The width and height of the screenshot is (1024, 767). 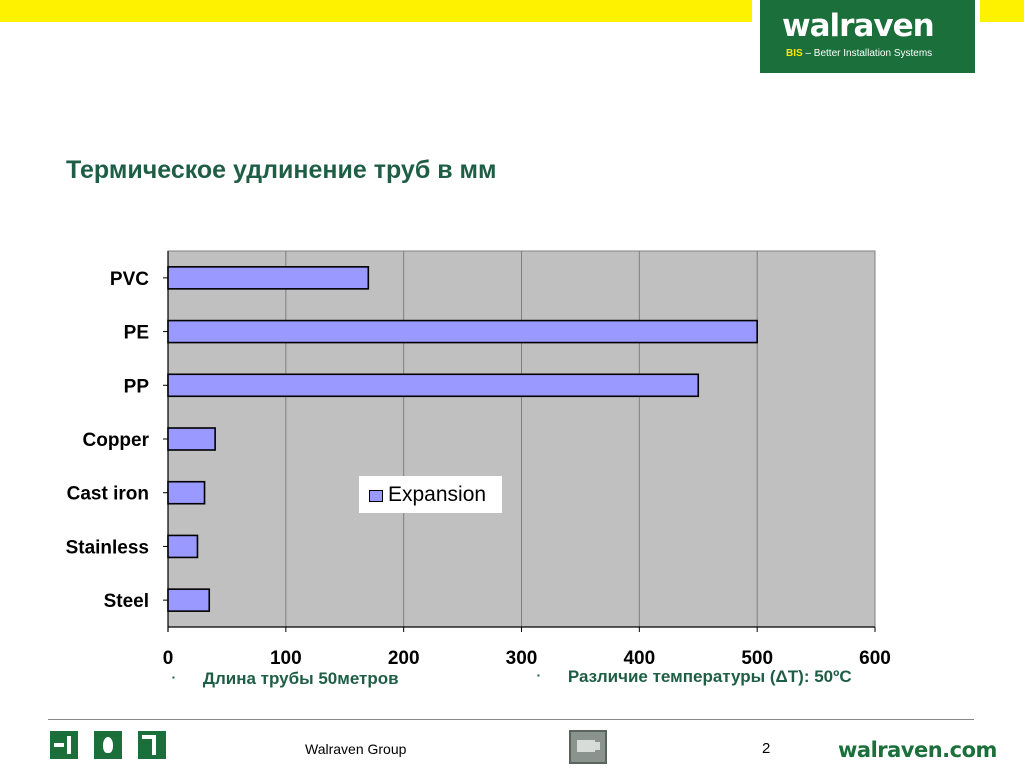 I want to click on entry-icon, so click(x=64, y=745).